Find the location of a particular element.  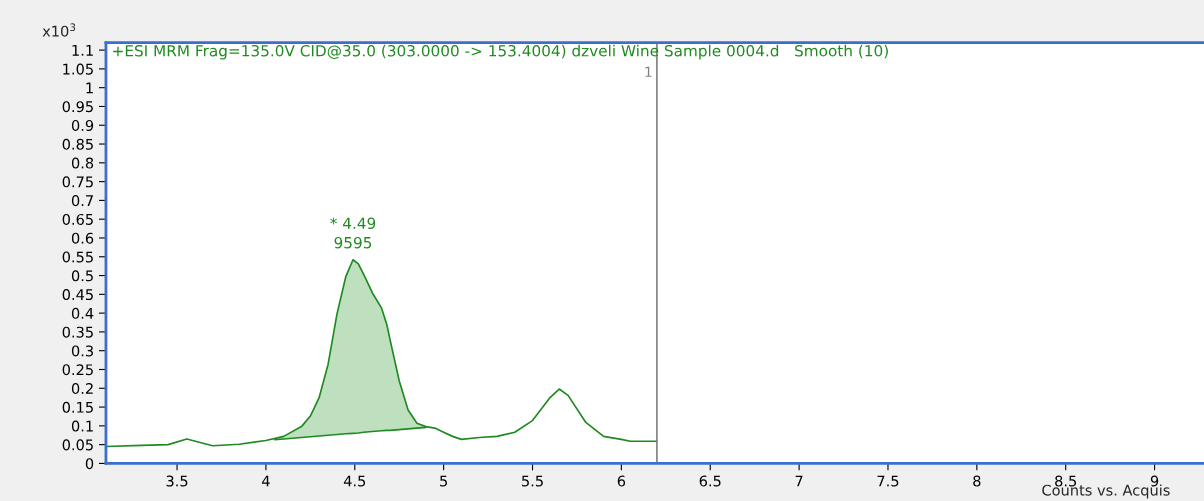

y-tick-label: 1.1 is located at coordinates (82, 50).